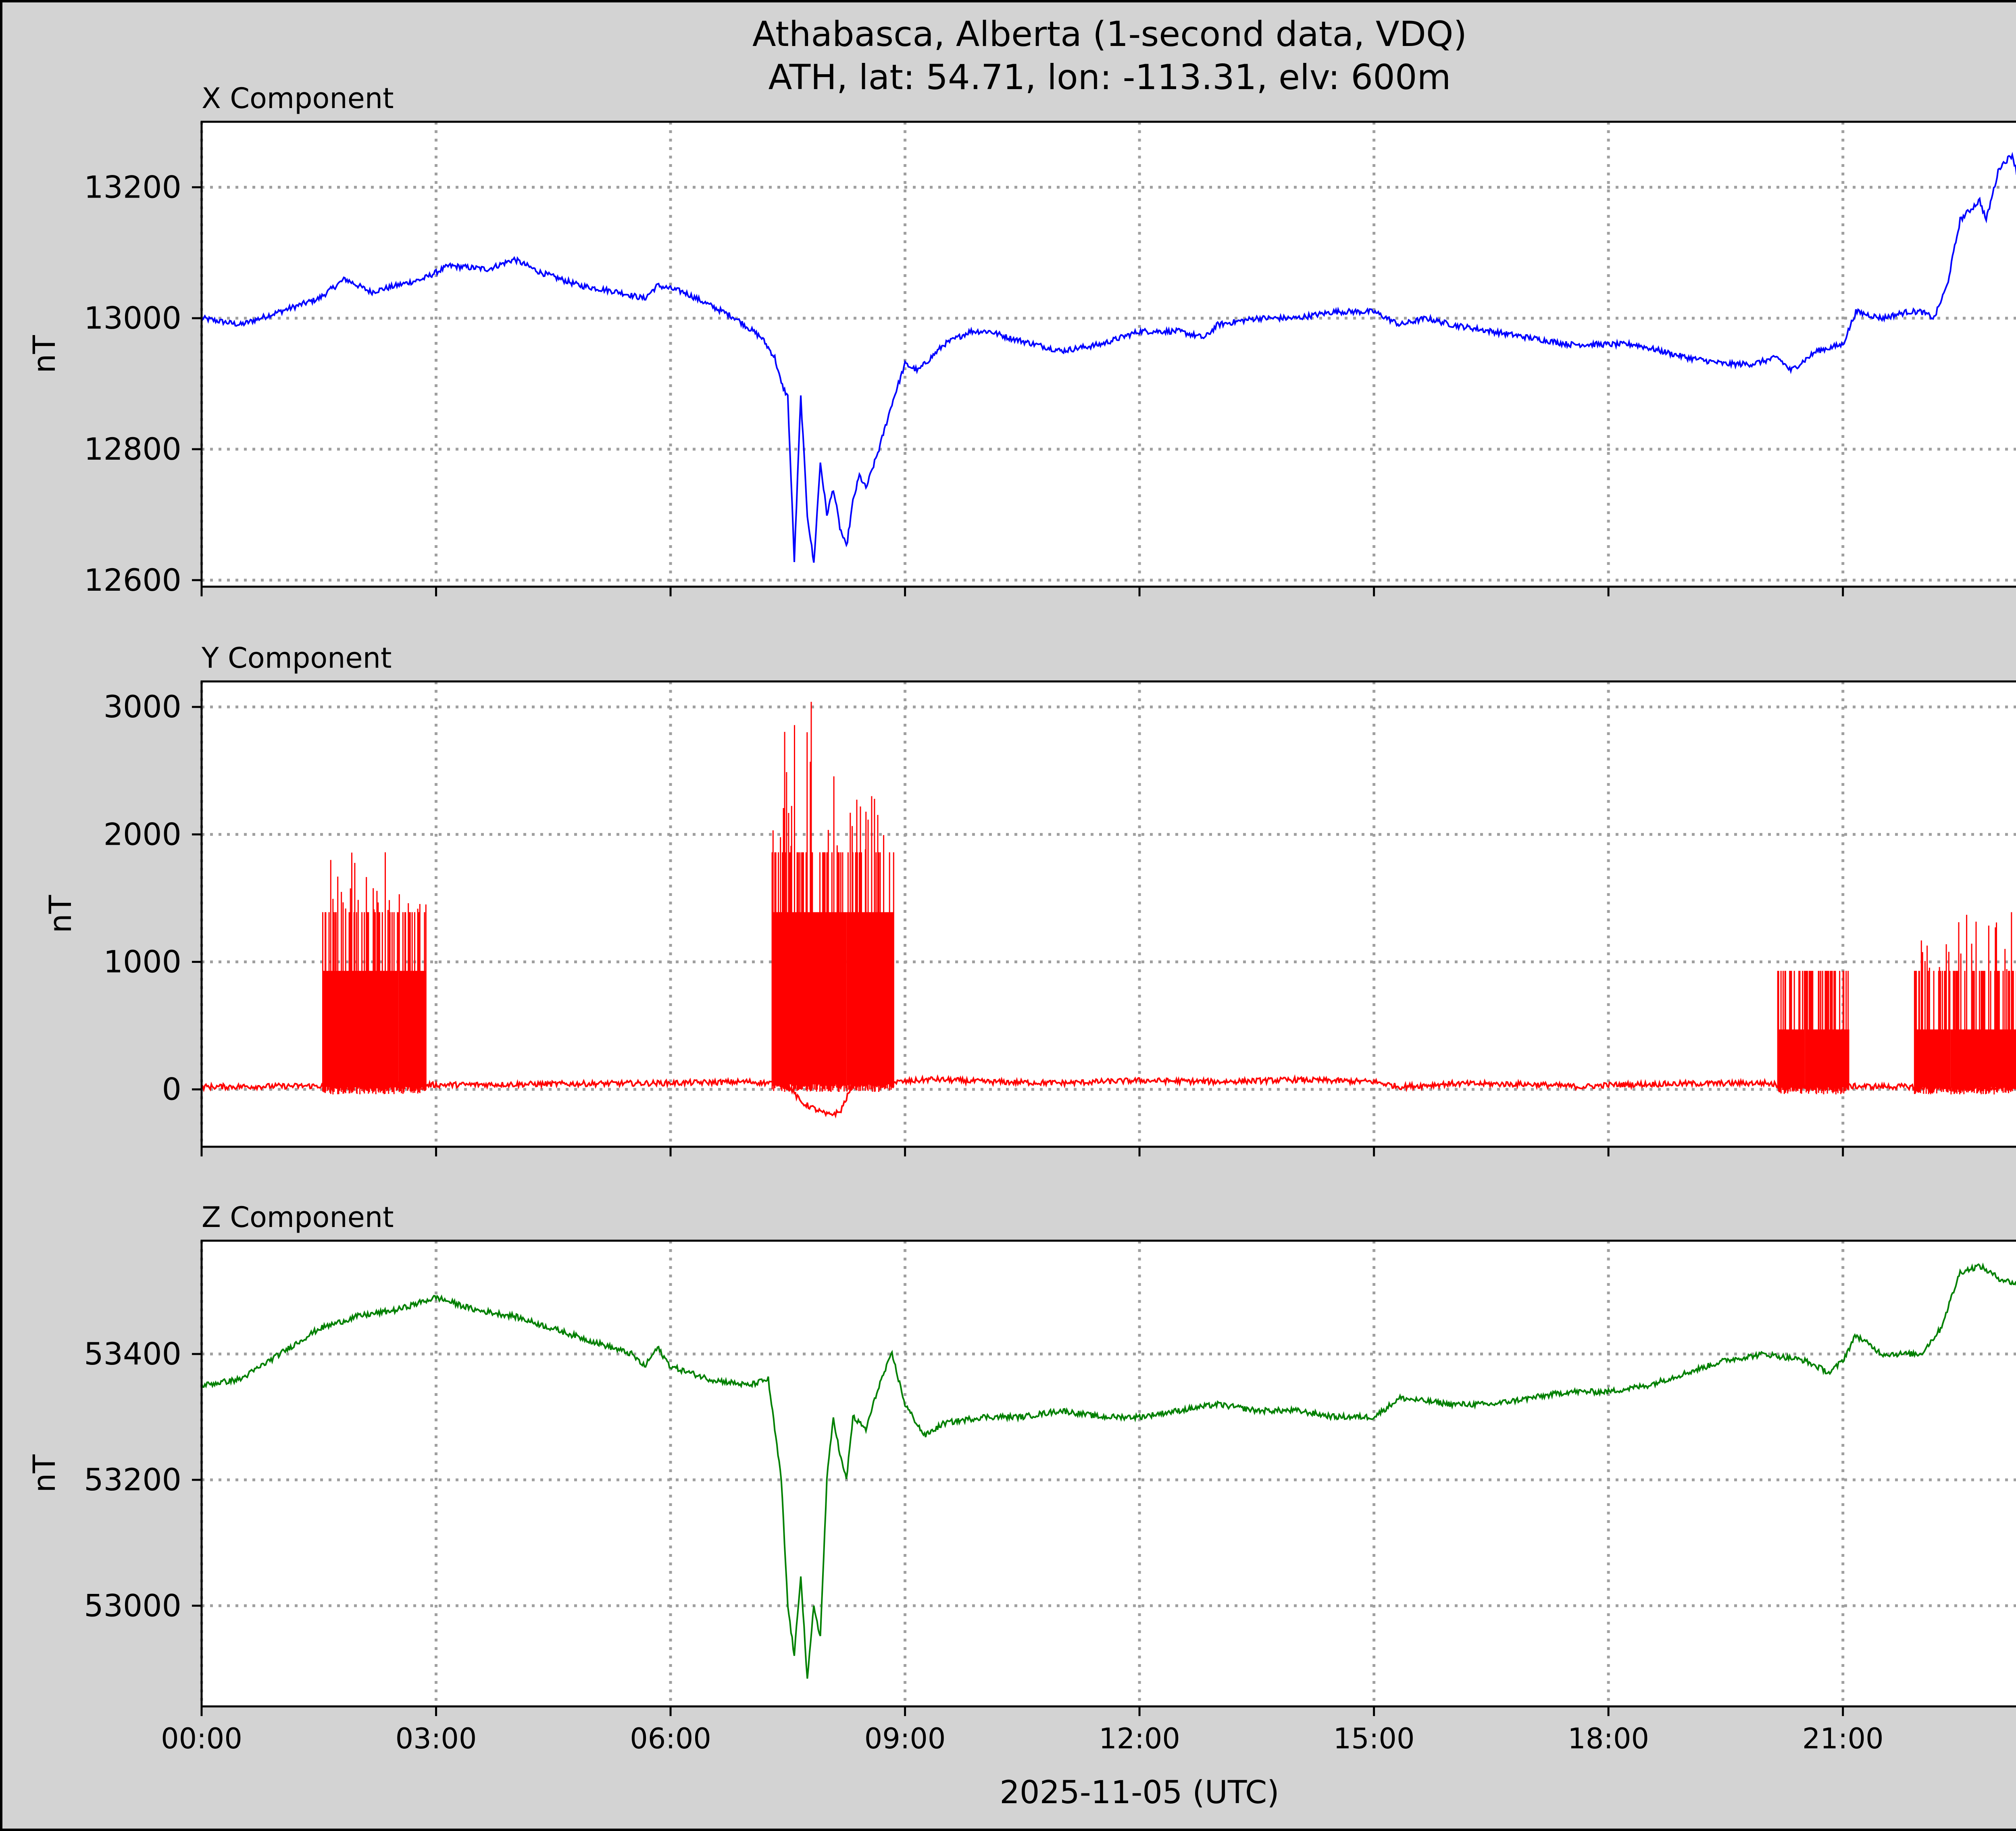  I want to click on panel-title: X Component, so click(298, 98).